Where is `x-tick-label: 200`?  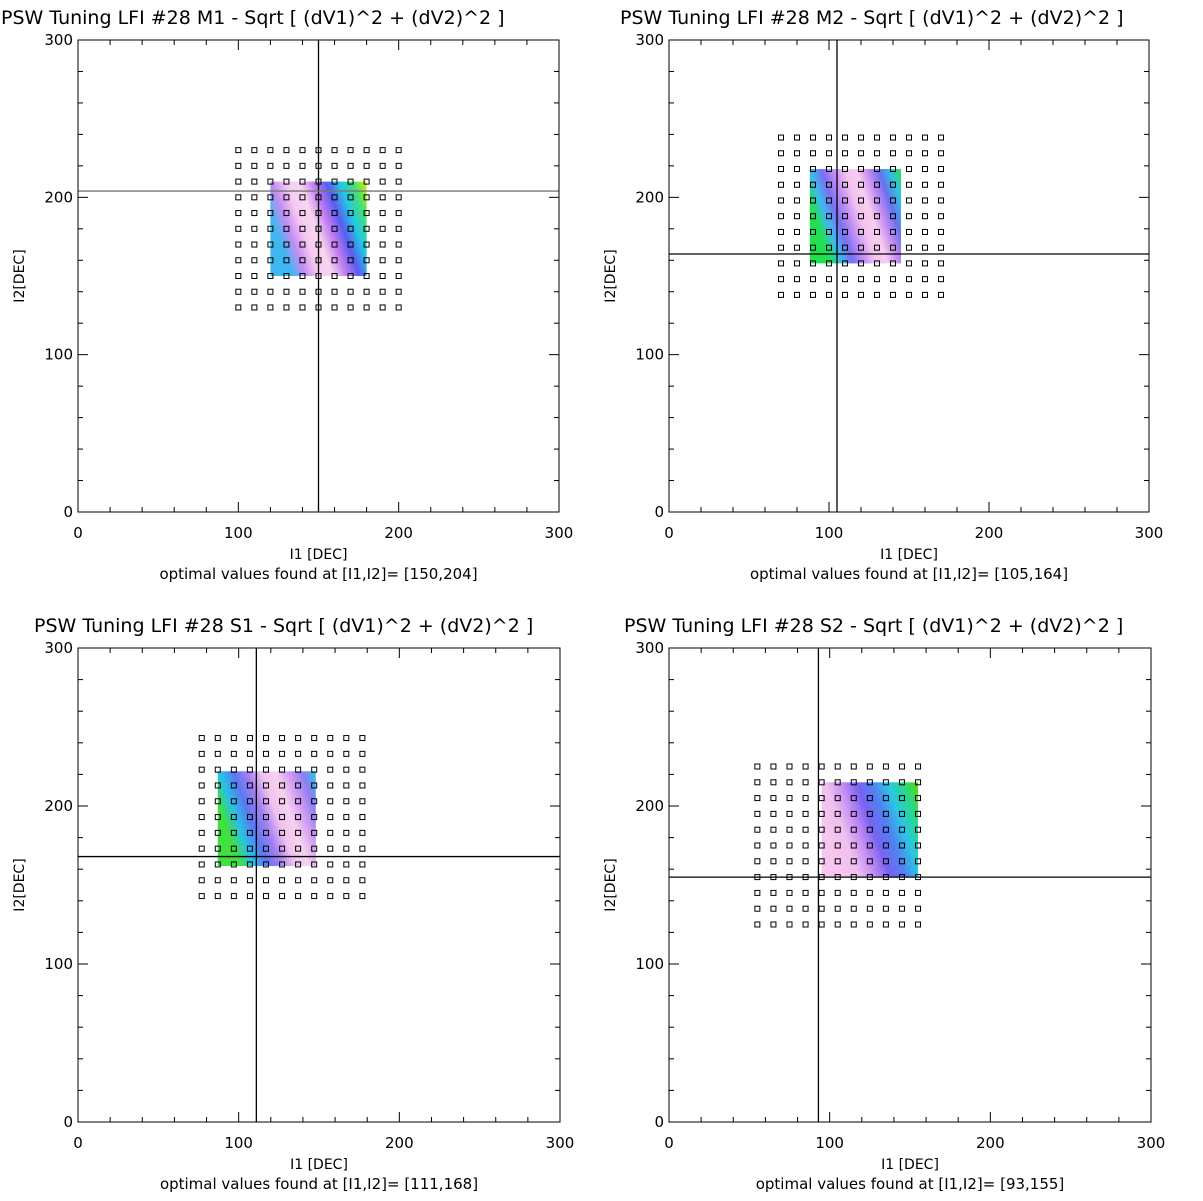 x-tick-label: 200 is located at coordinates (398, 533).